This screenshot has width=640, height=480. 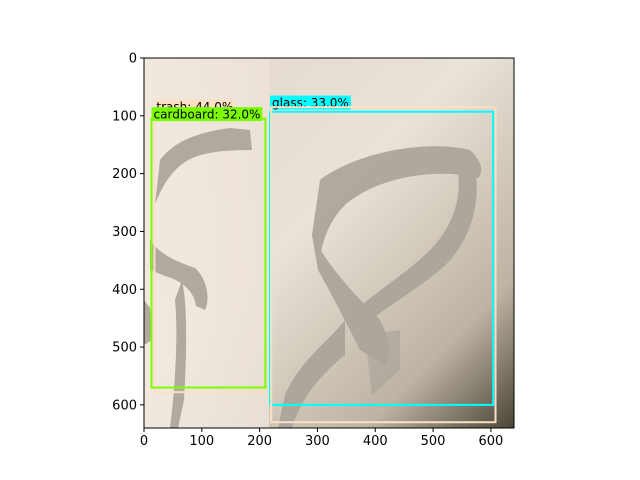 What do you see at coordinates (317, 441) in the screenshot?
I see `x-tick-label: 300` at bounding box center [317, 441].